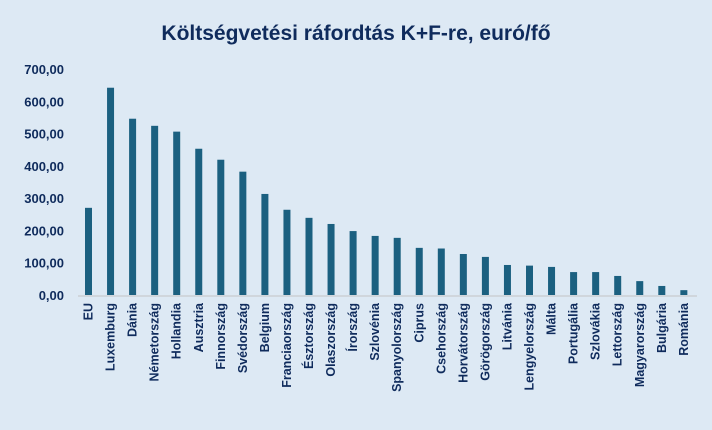  I want to click on y-tick-label: 500,00, so click(44, 134).